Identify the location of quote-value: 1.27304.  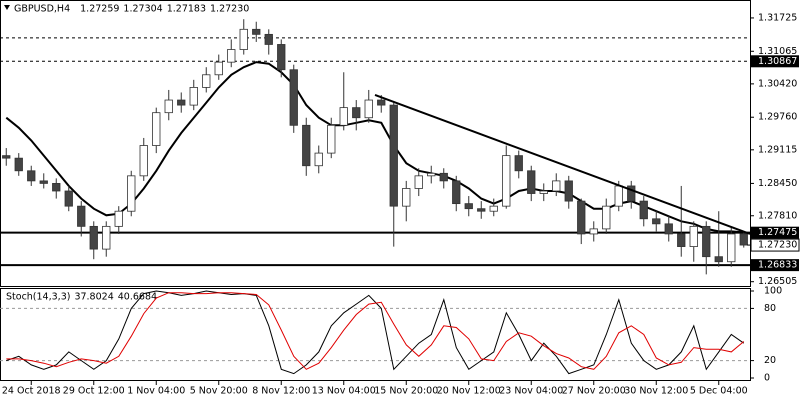
(142, 9).